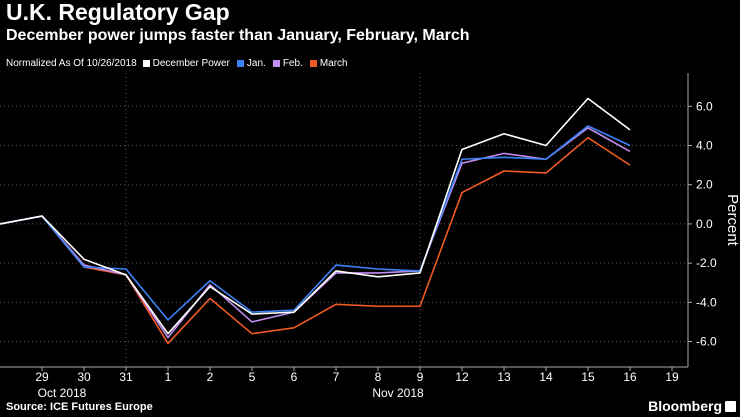  I want to click on x-tick-label: 29, so click(42, 377).